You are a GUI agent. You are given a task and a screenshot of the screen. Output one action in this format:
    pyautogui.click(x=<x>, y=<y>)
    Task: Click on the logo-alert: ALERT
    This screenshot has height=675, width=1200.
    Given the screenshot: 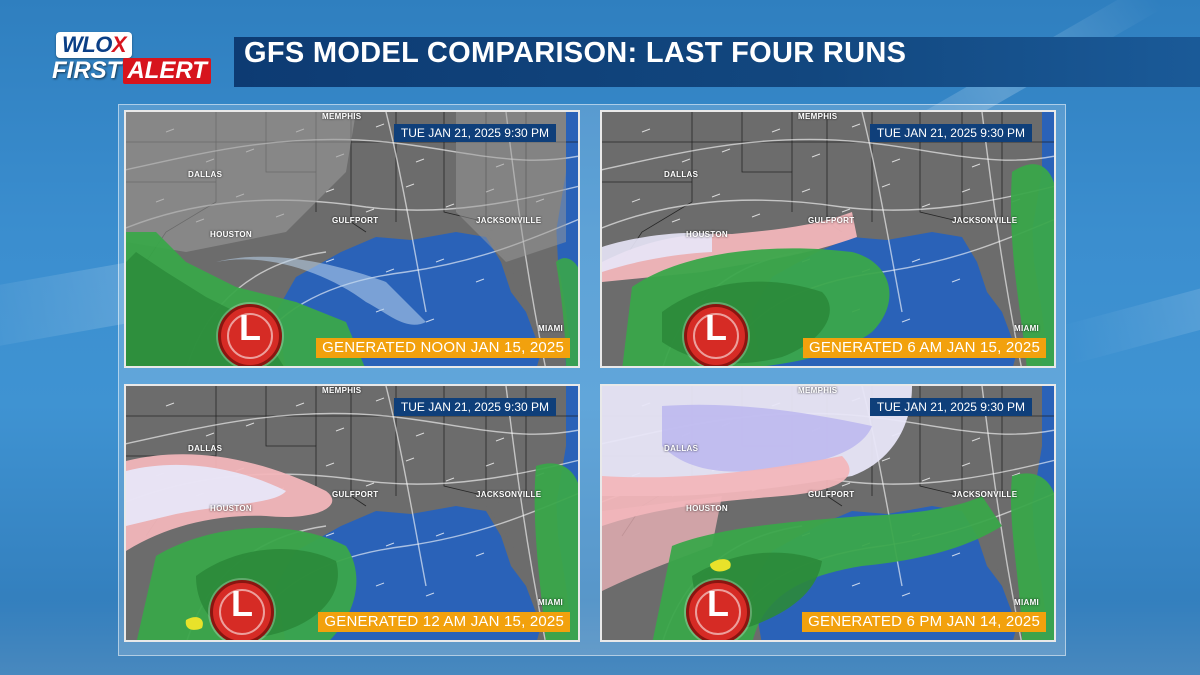 What is the action you would take?
    pyautogui.click(x=167, y=71)
    